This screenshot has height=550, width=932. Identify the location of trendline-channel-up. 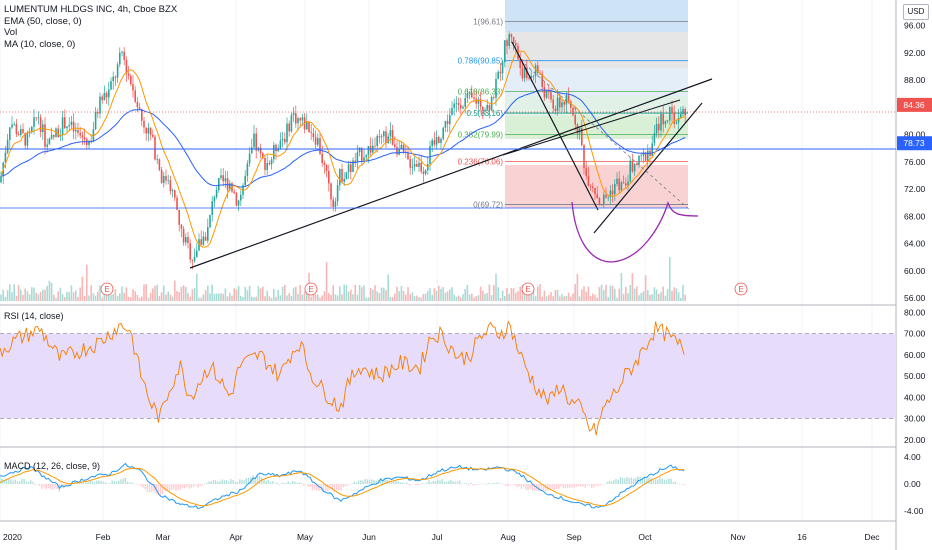
(648, 168).